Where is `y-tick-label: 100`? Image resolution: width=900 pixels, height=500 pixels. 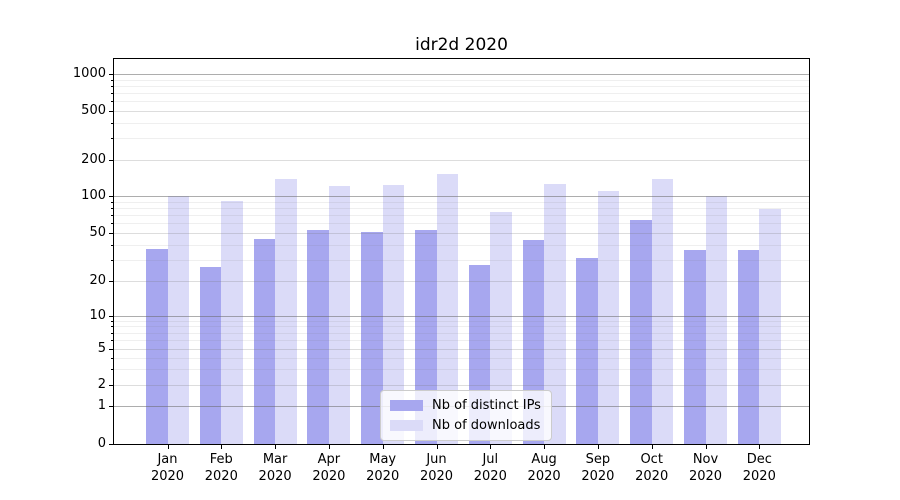
y-tick-label: 100 is located at coordinates (93, 196).